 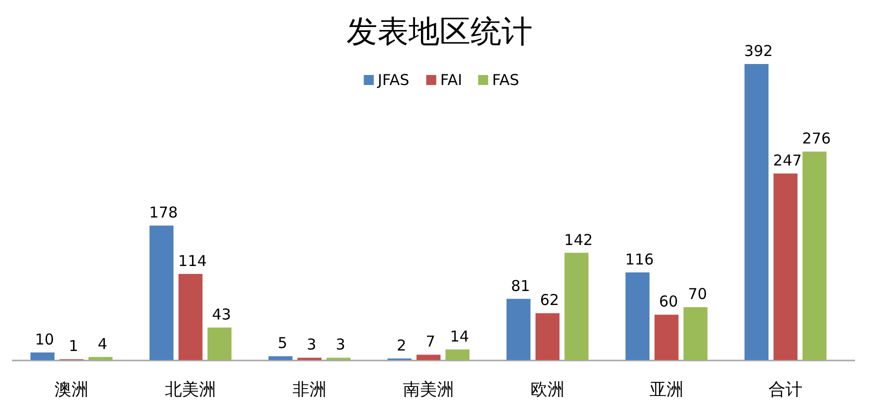 What do you see at coordinates (758, 51) in the screenshot?
I see `data-label: 392` at bounding box center [758, 51].